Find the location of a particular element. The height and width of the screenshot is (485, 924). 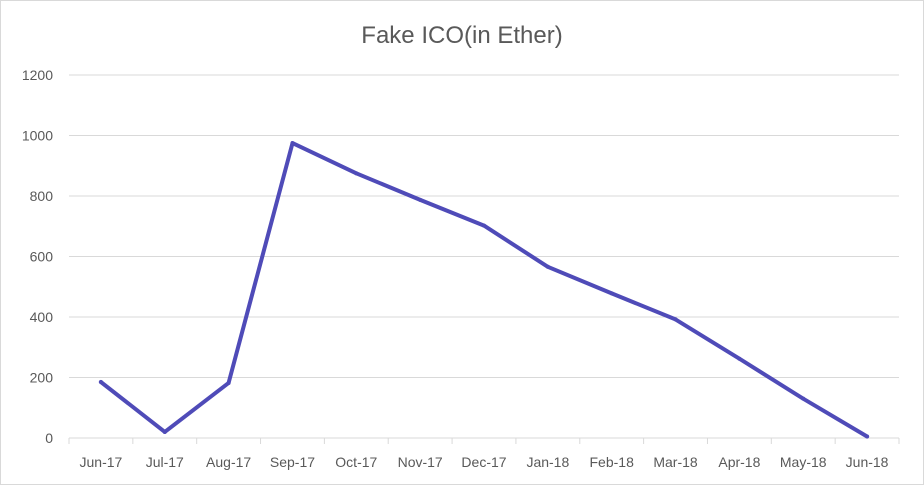

y-tick-label: 1000 is located at coordinates (37, 136).